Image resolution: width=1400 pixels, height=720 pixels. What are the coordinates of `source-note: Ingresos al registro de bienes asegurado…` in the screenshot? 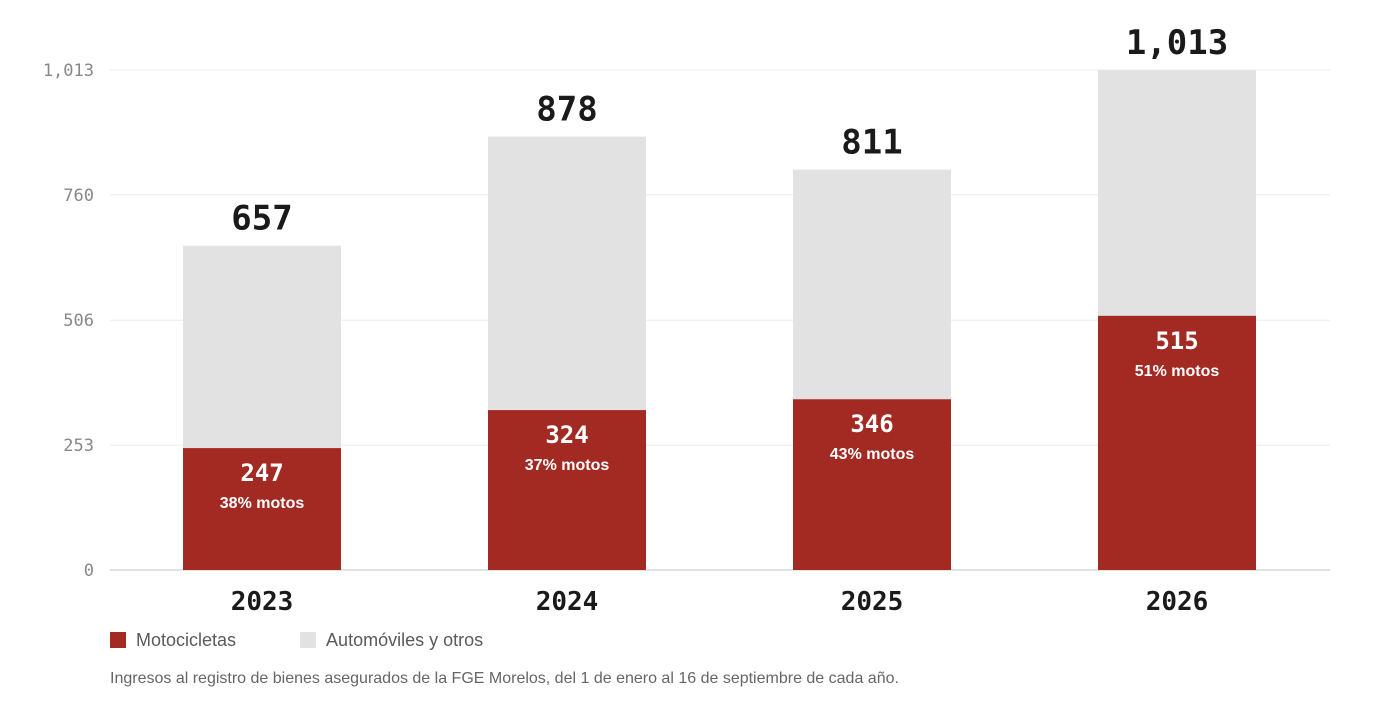 It's located at (504, 678).